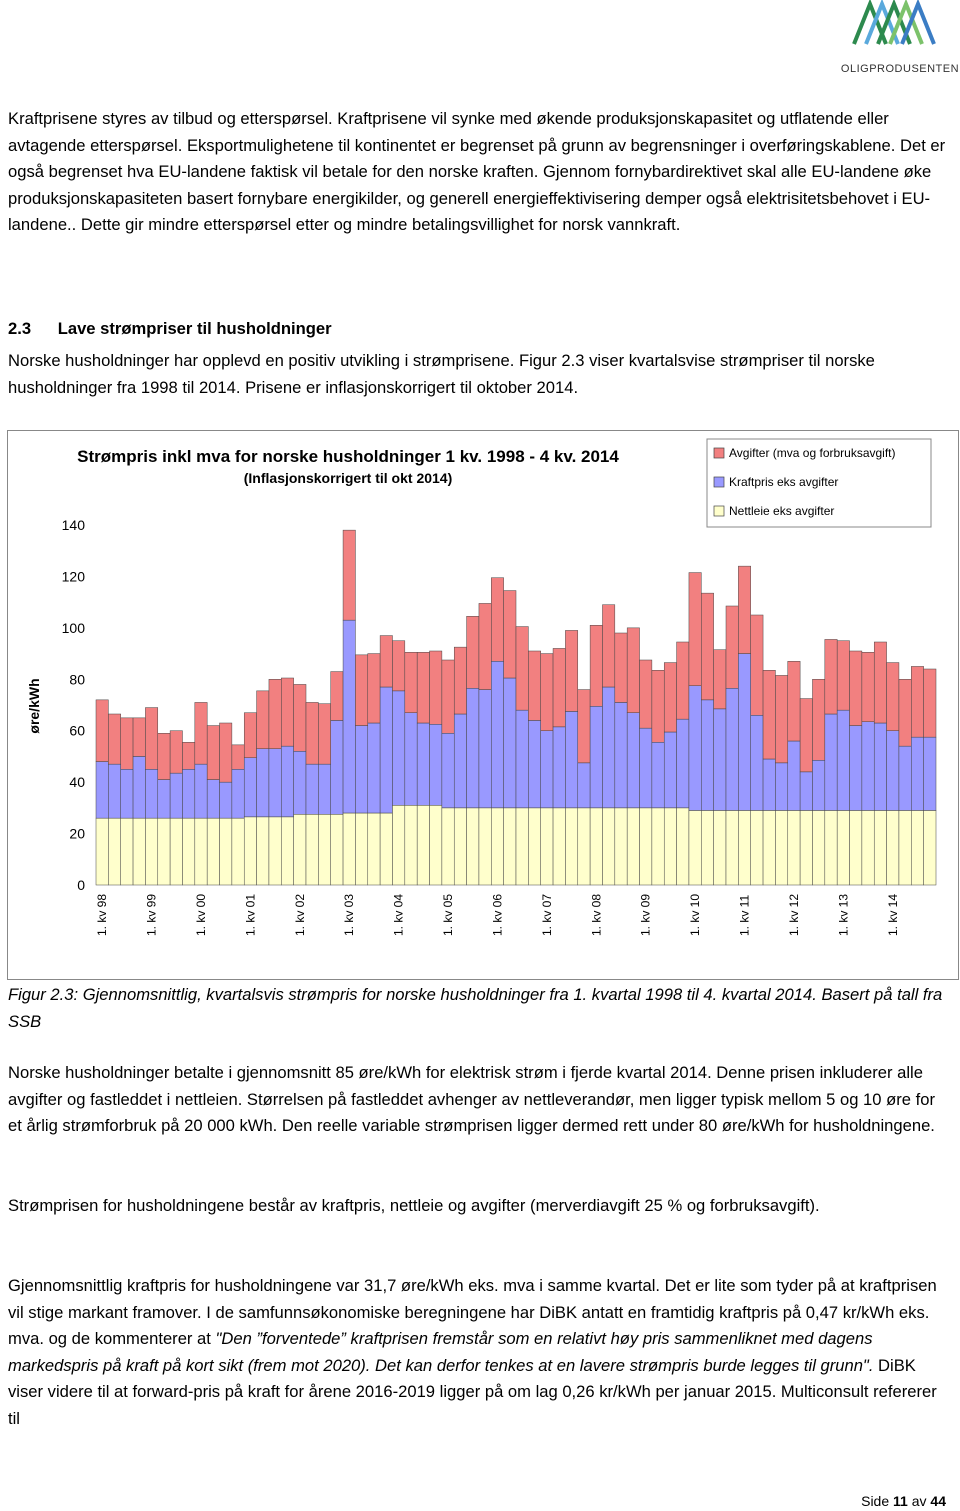 This screenshot has height=1511, width=960. I want to click on section-title: Lave strømpriser til husholdninger, so click(194, 328).